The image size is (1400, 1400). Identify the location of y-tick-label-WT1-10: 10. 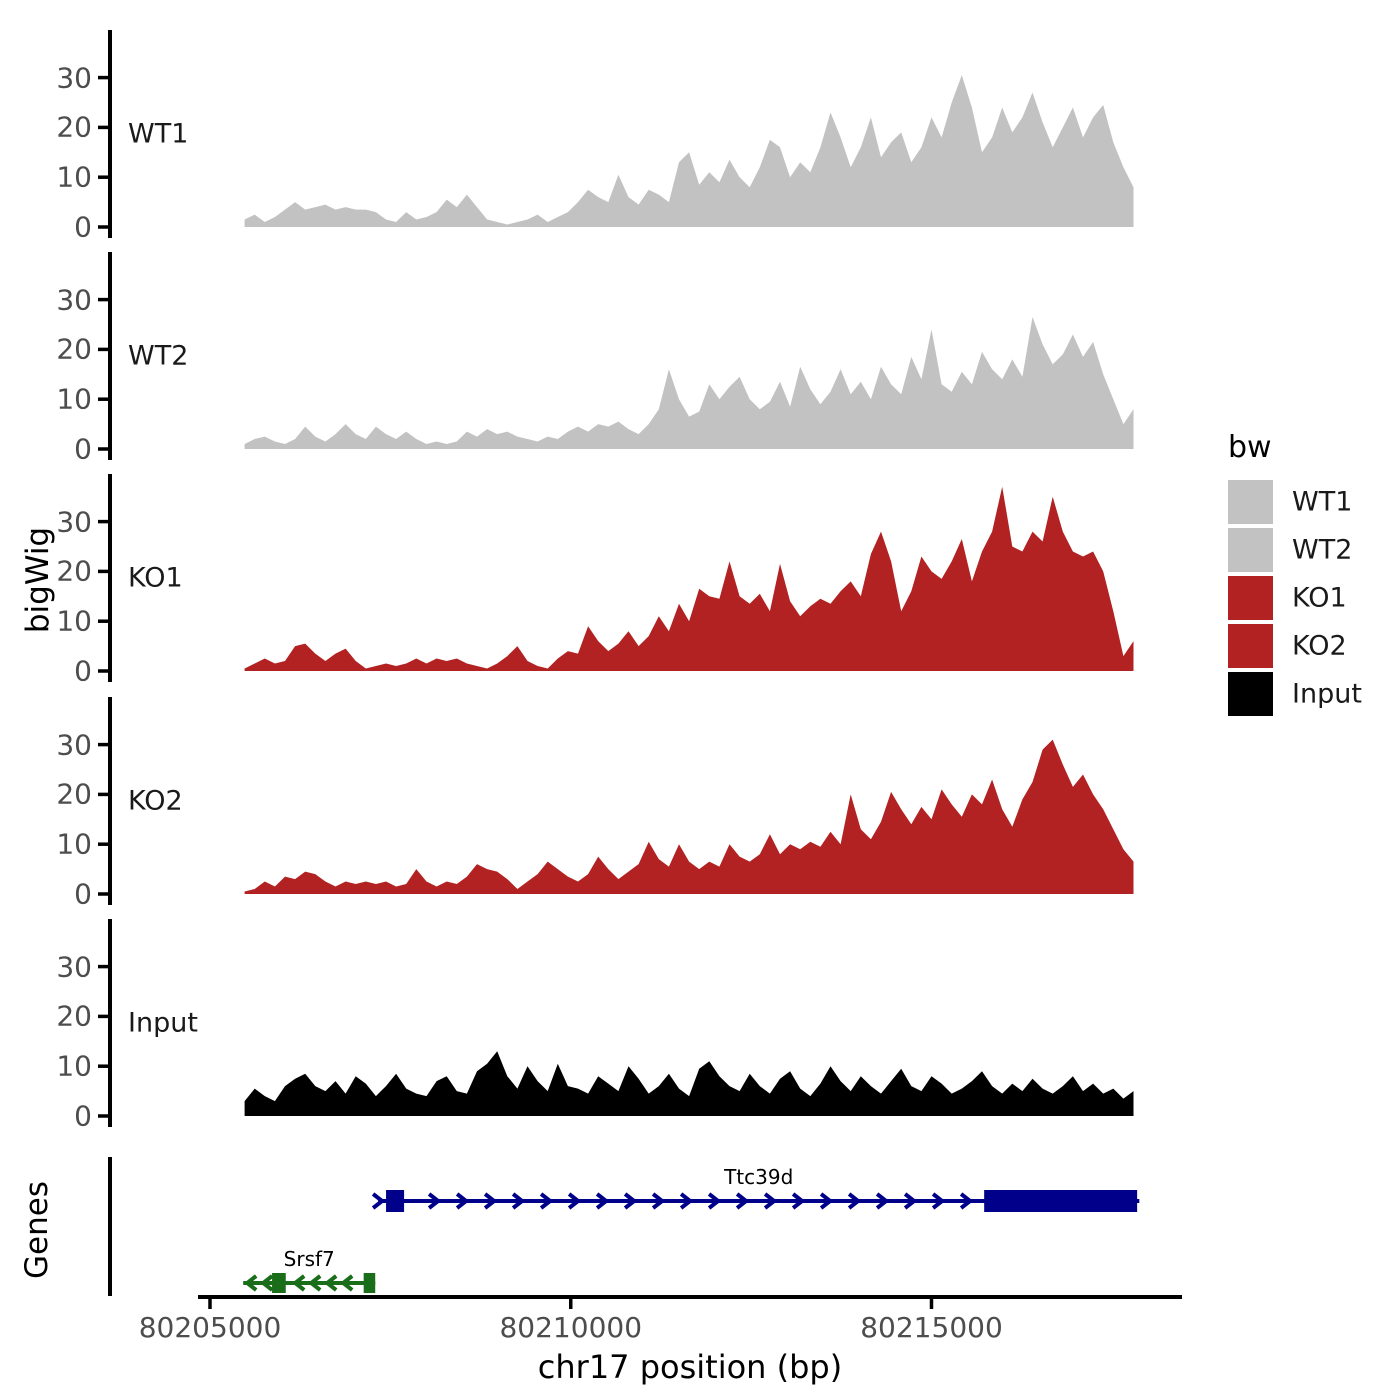
(74, 177).